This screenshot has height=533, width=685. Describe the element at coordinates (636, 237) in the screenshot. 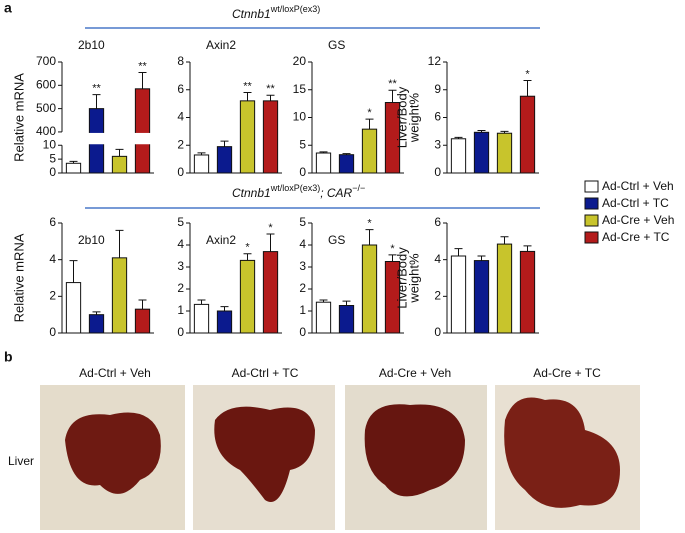

I see `legend-label: Ad-Cre + TC` at that location.